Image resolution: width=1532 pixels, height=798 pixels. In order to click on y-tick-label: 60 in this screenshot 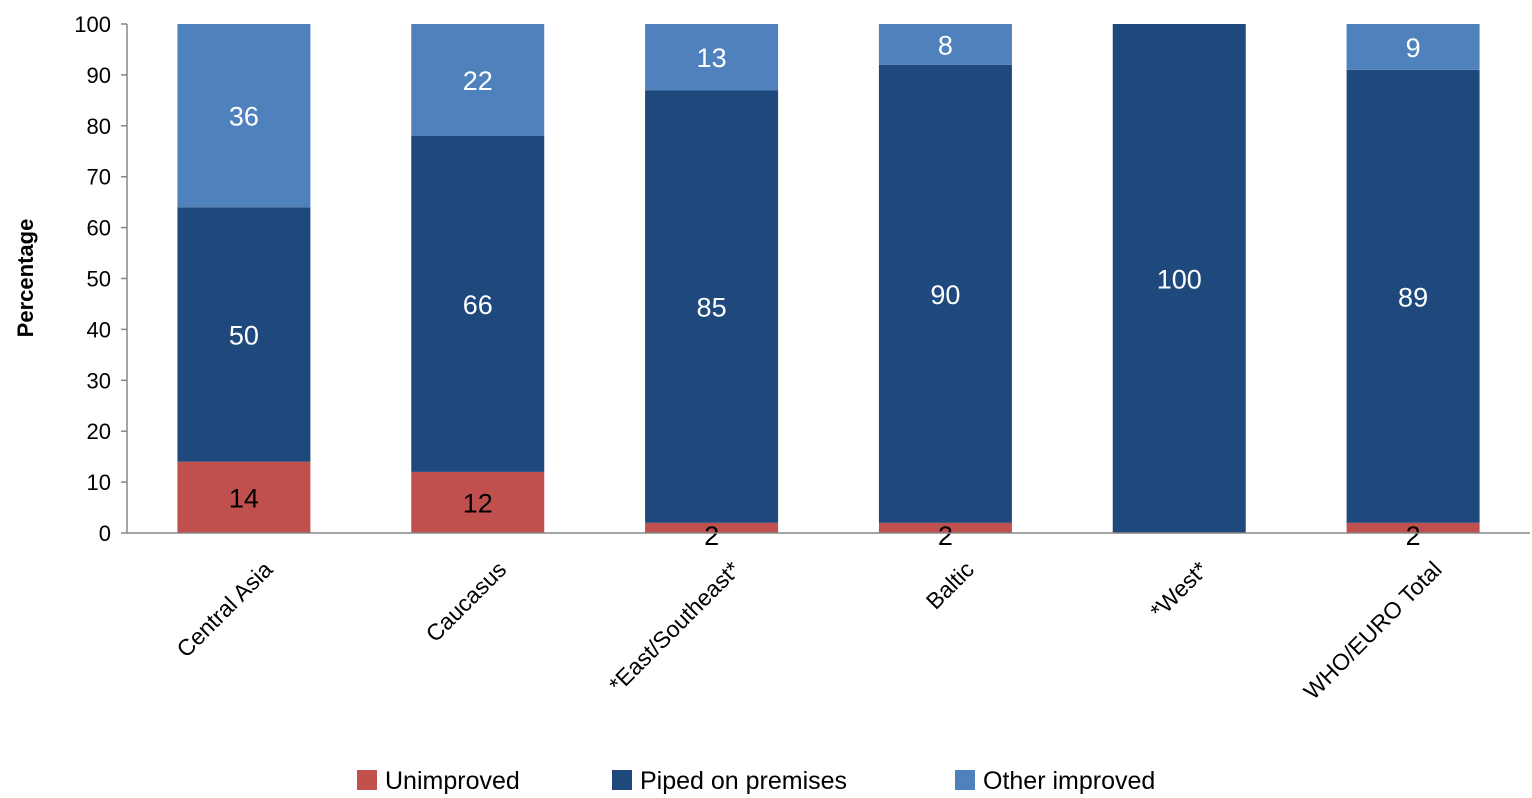, I will do `click(99, 228)`.